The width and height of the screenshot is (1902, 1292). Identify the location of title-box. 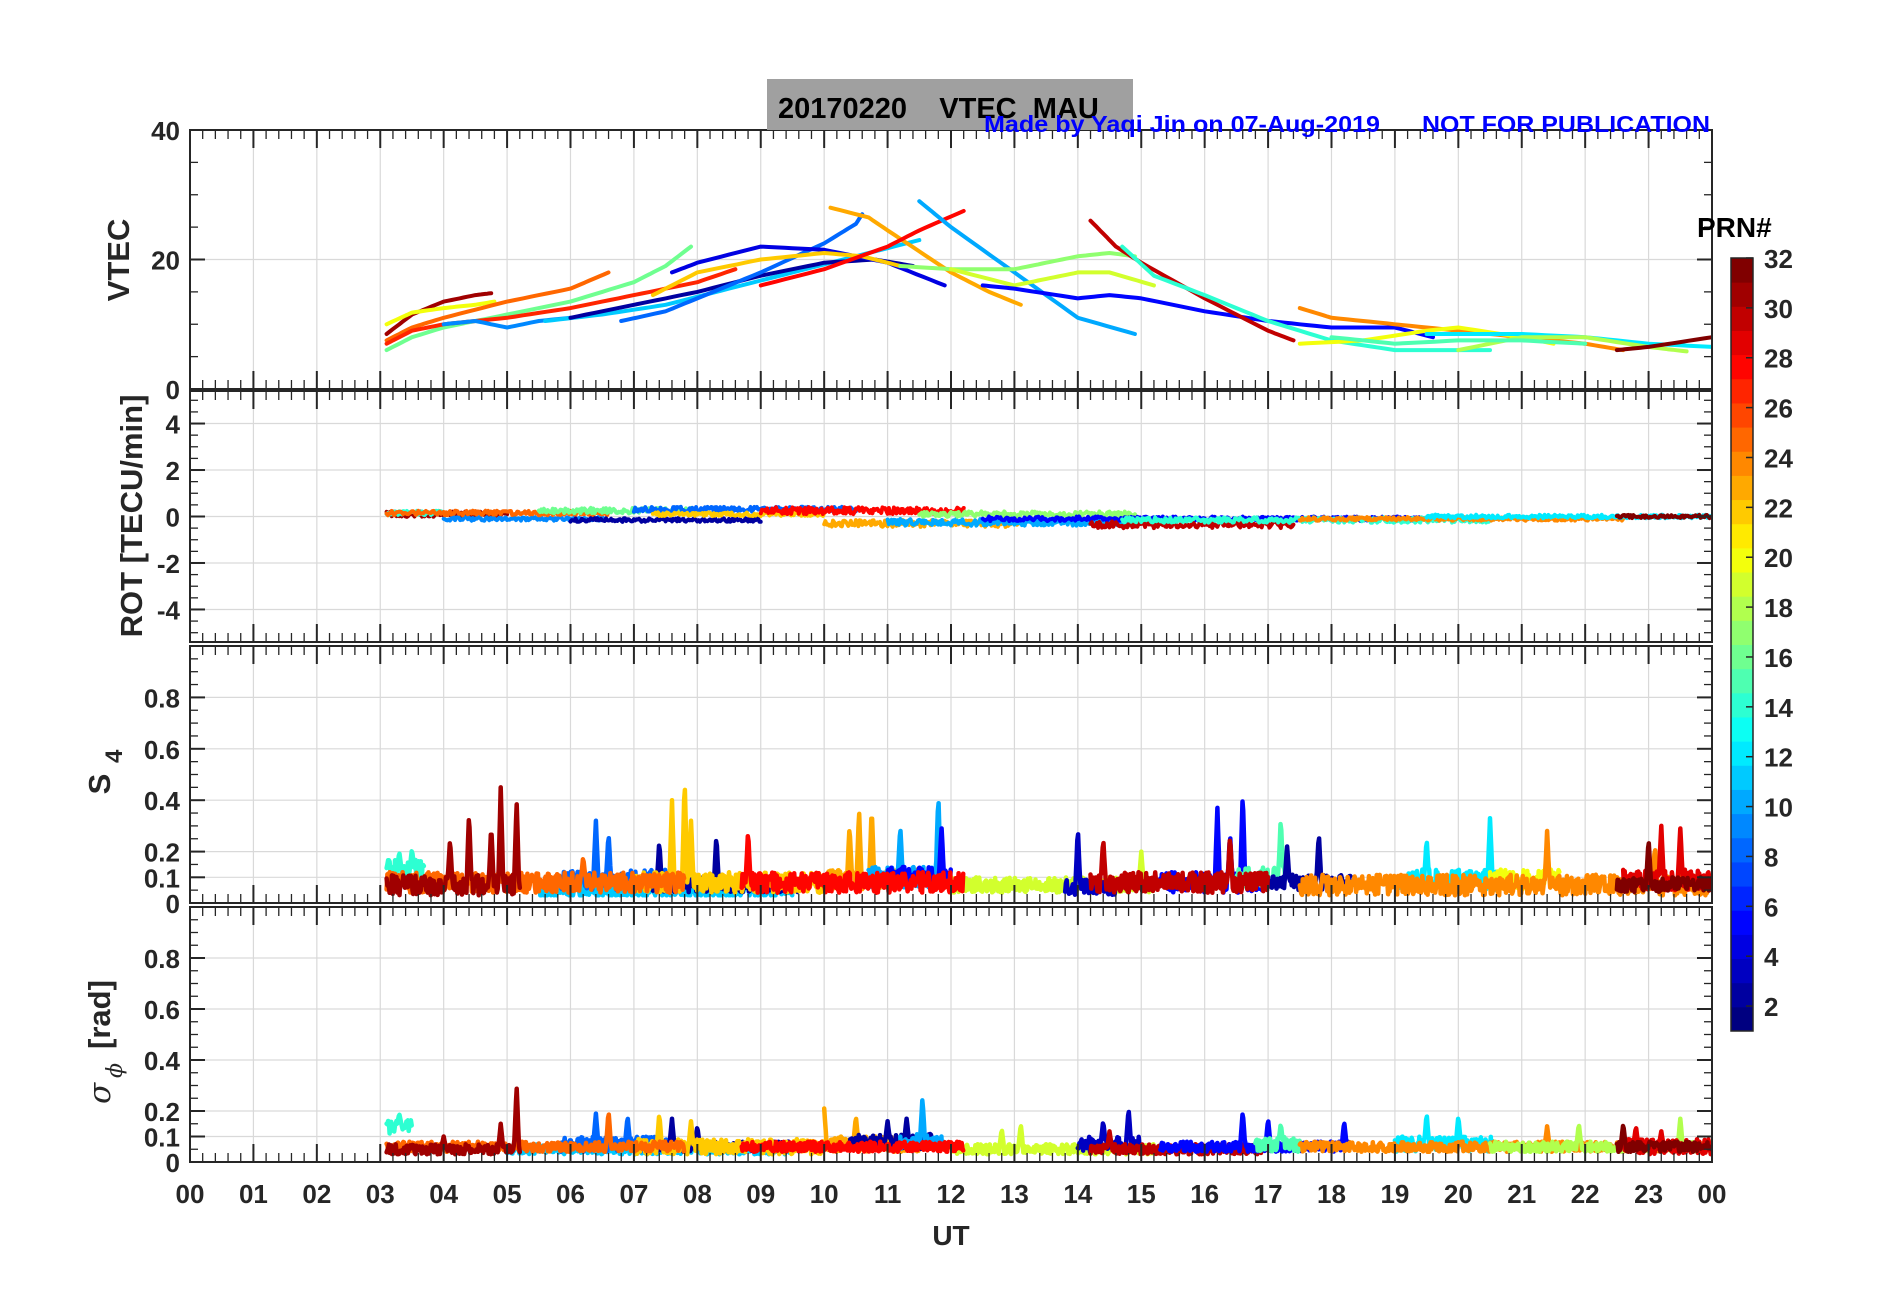
(950, 104).